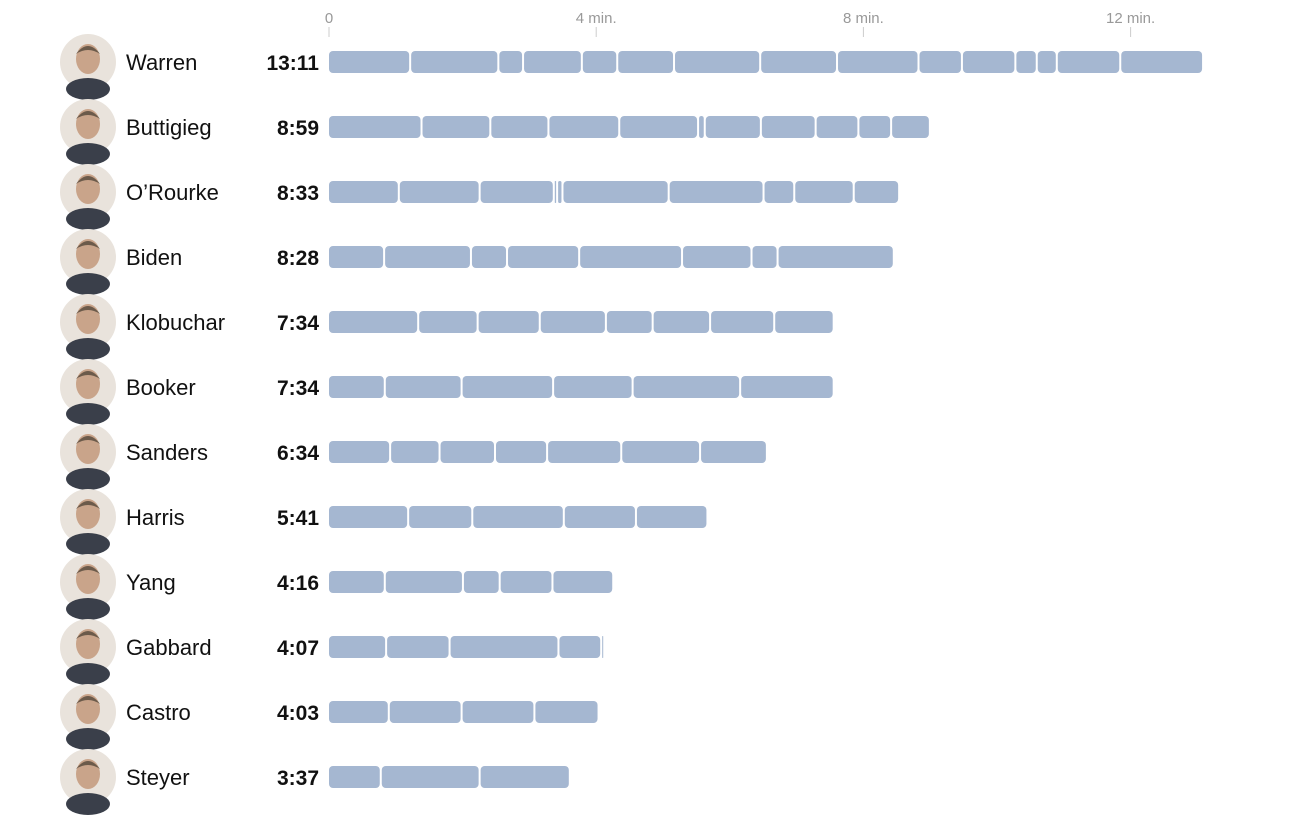 The image size is (1312, 826). Describe the element at coordinates (298, 778) in the screenshot. I see `total-time-label: 3:37` at that location.